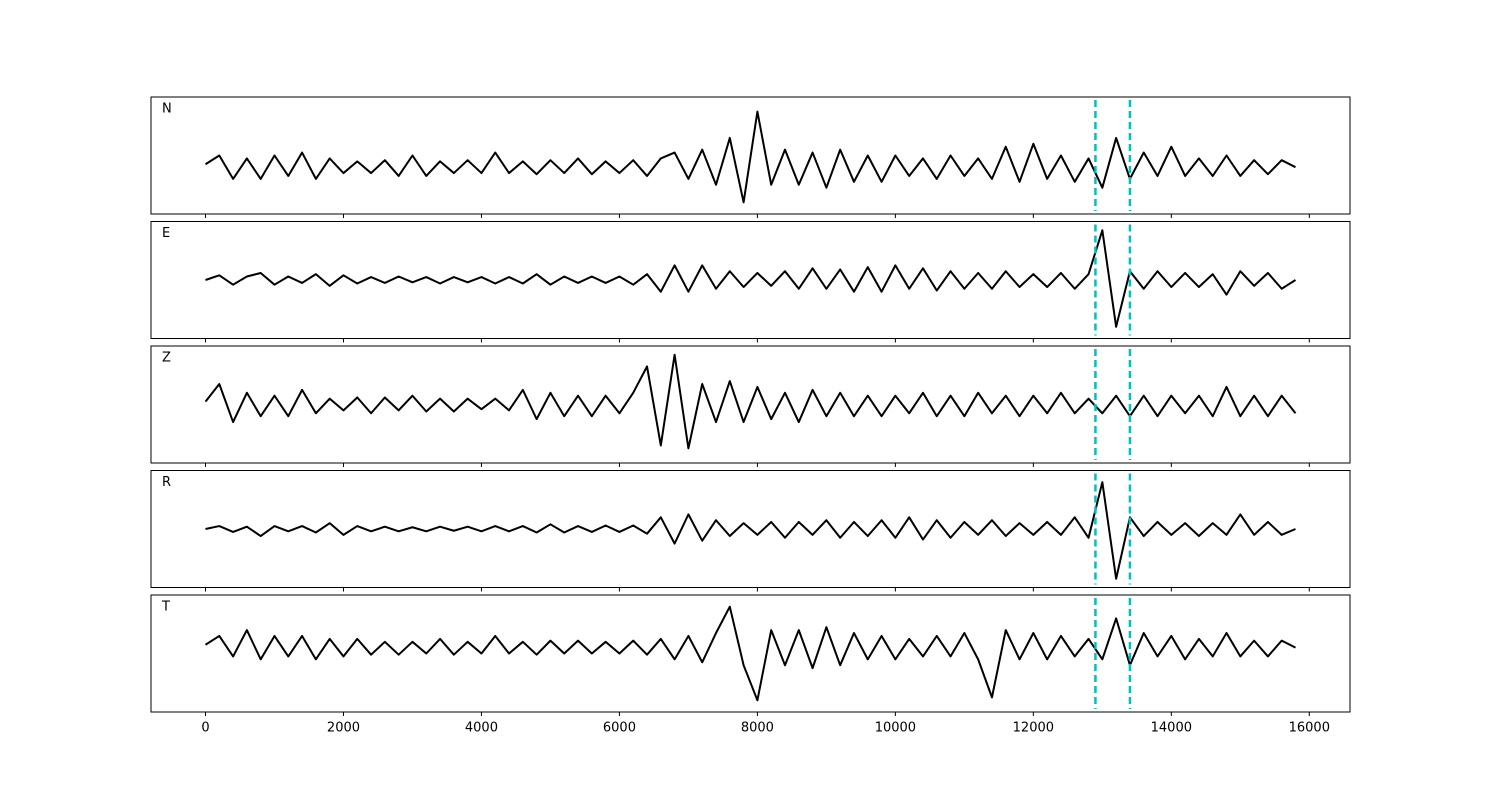 The height and width of the screenshot is (800, 1500). What do you see at coordinates (166, 233) in the screenshot?
I see `channel-label: E` at bounding box center [166, 233].